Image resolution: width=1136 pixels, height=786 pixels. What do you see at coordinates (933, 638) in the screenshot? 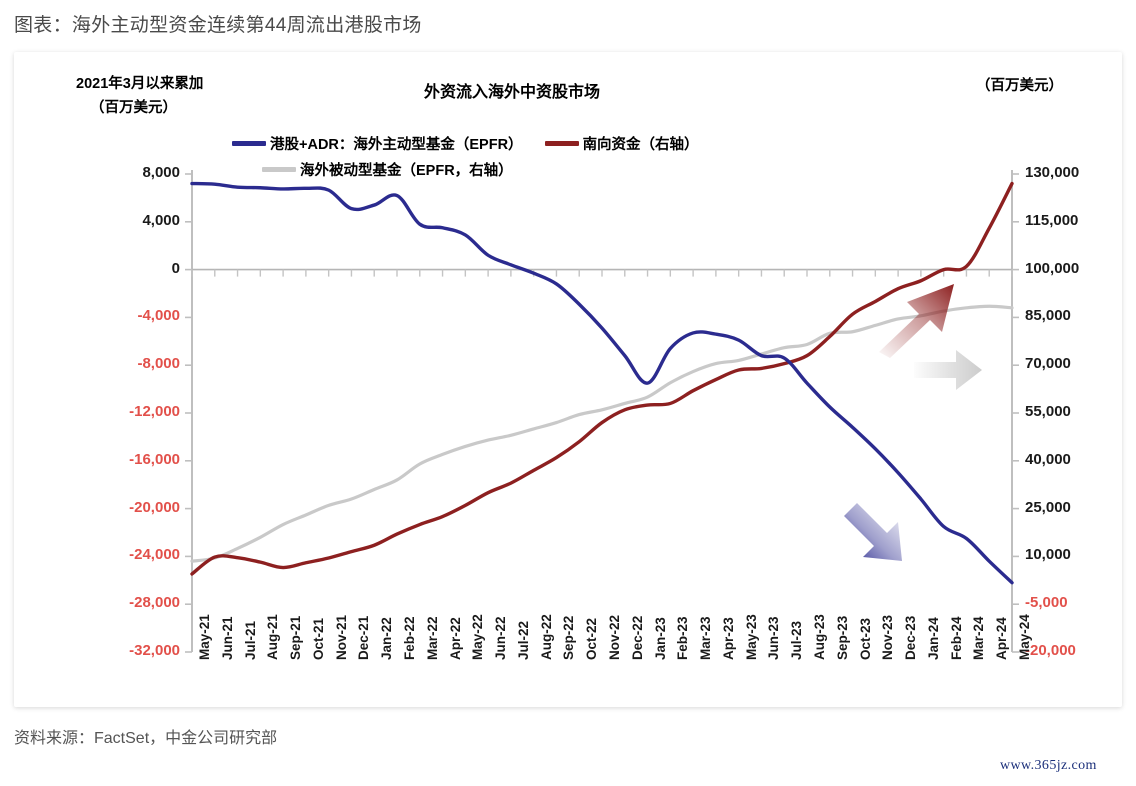
I see `x-axis-tick-label: Jan-24` at bounding box center [933, 638].